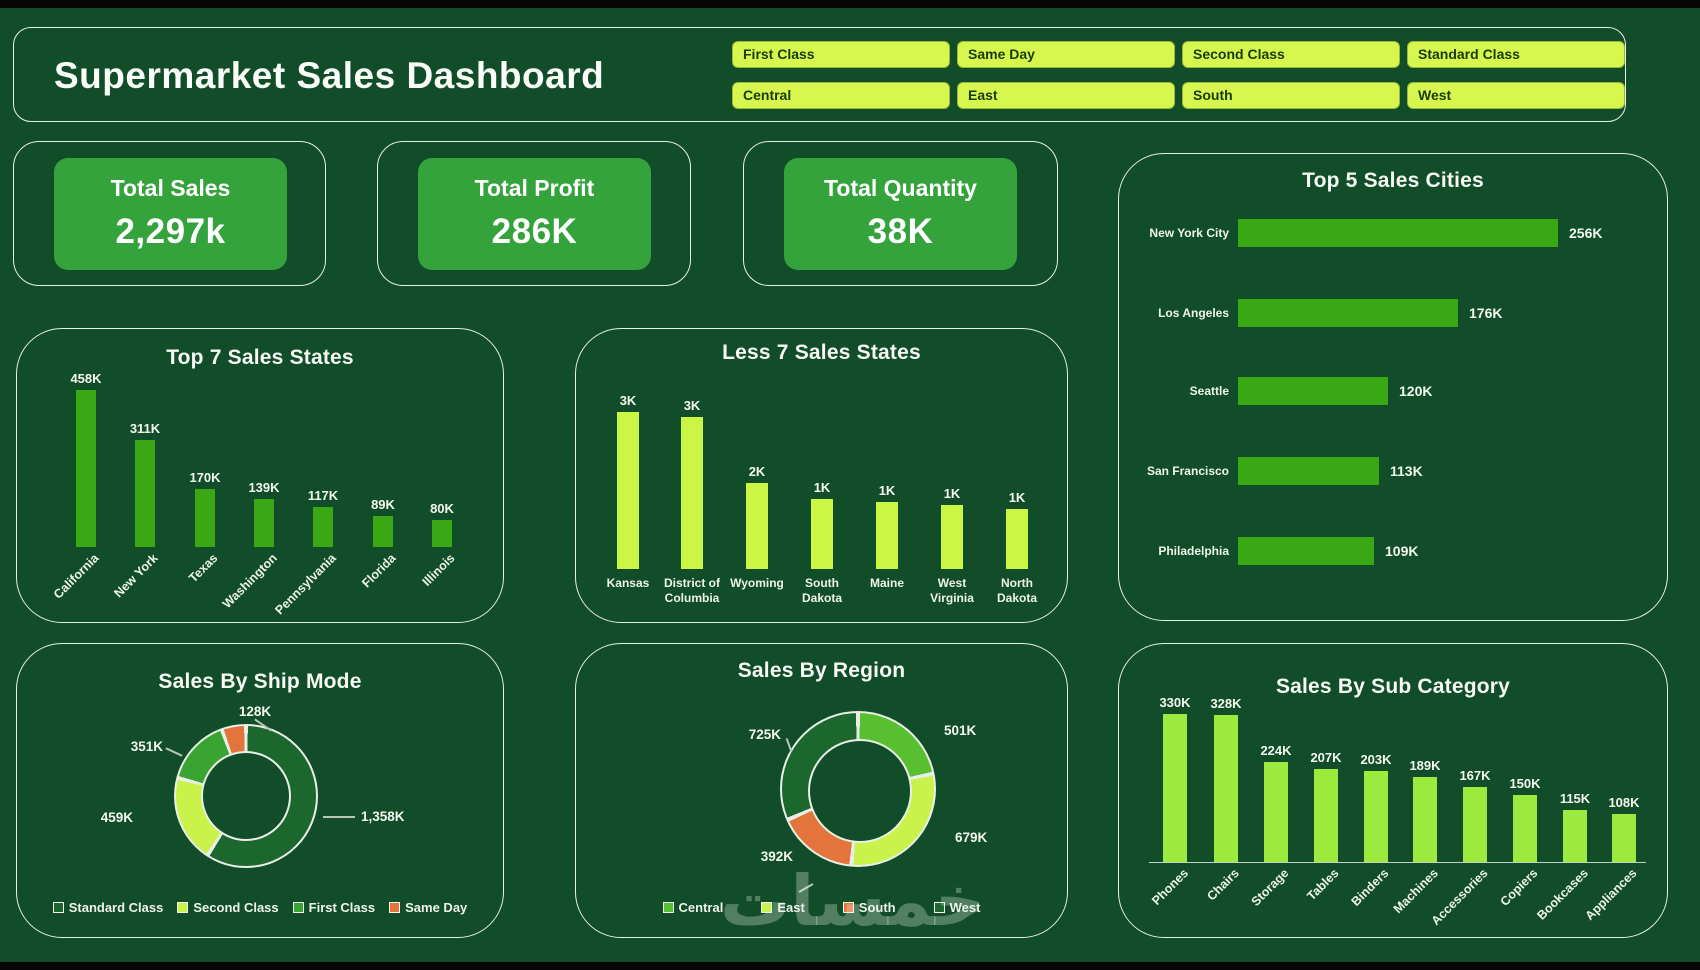  What do you see at coordinates (1276, 750) in the screenshot?
I see `bar-value-label: 224K` at bounding box center [1276, 750].